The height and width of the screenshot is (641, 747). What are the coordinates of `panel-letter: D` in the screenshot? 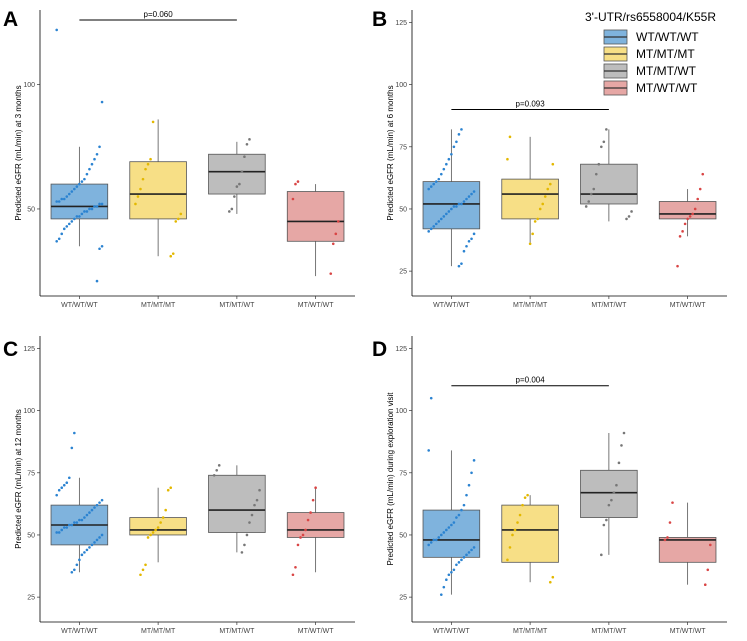 It's located at (379, 349).